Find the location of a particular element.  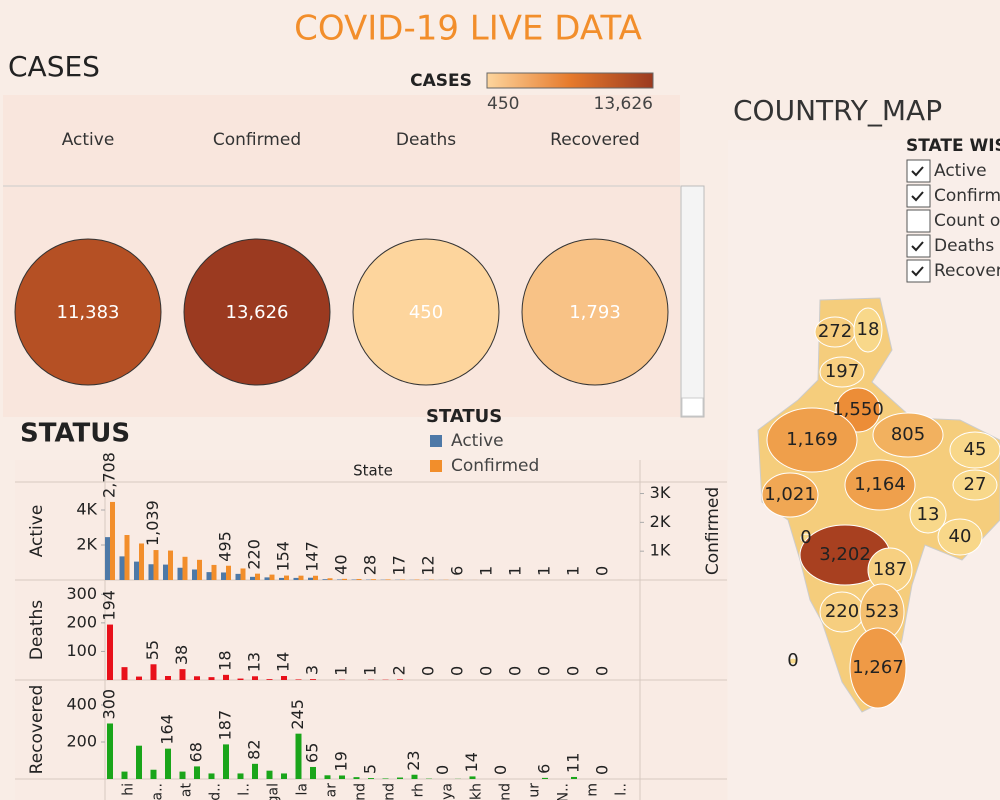

filter-label: Confirmed is located at coordinates (967, 196).